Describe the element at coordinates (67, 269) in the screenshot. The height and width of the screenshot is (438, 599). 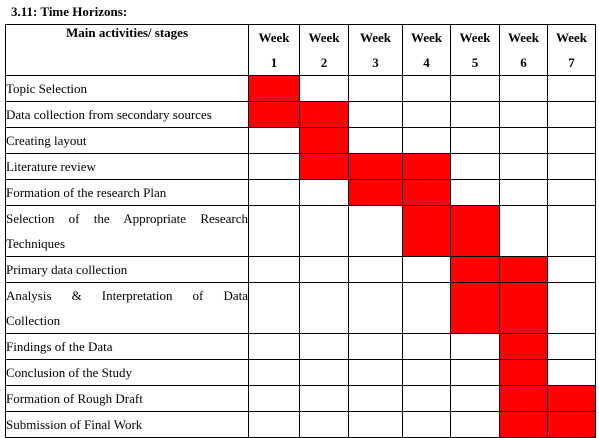
I see `activity-line: Primary data collection` at that location.